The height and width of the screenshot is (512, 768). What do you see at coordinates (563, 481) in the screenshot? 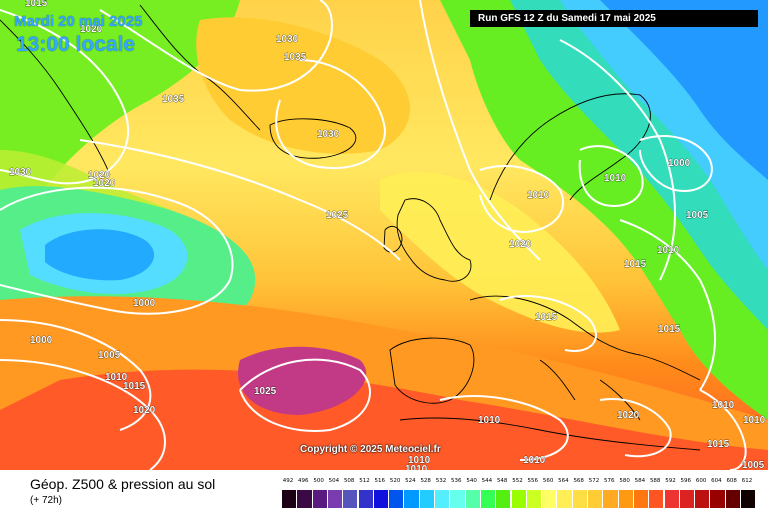
I see `legend-label: 564` at bounding box center [563, 481].